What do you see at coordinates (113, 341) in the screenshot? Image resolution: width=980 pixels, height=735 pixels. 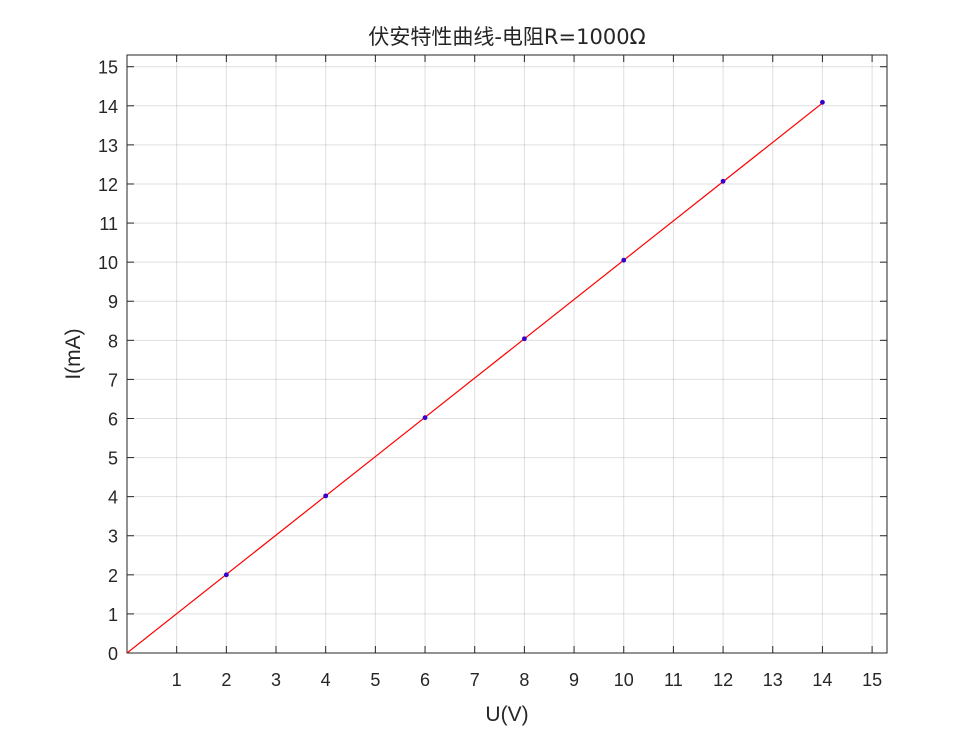 I see `y-tick-label: 8` at bounding box center [113, 341].